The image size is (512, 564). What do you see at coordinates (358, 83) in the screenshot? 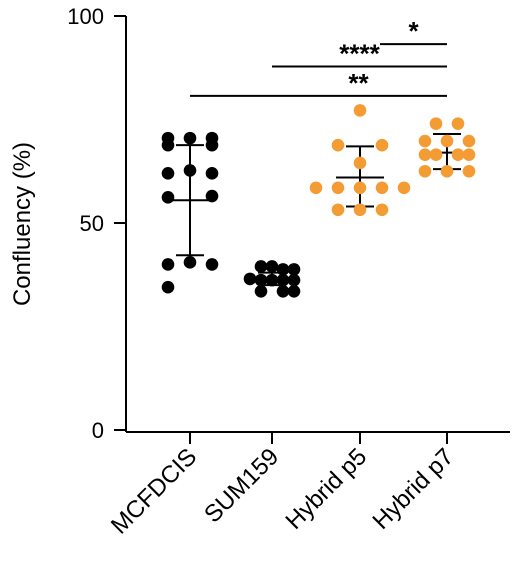
I see `significance-label: **` at bounding box center [358, 83].